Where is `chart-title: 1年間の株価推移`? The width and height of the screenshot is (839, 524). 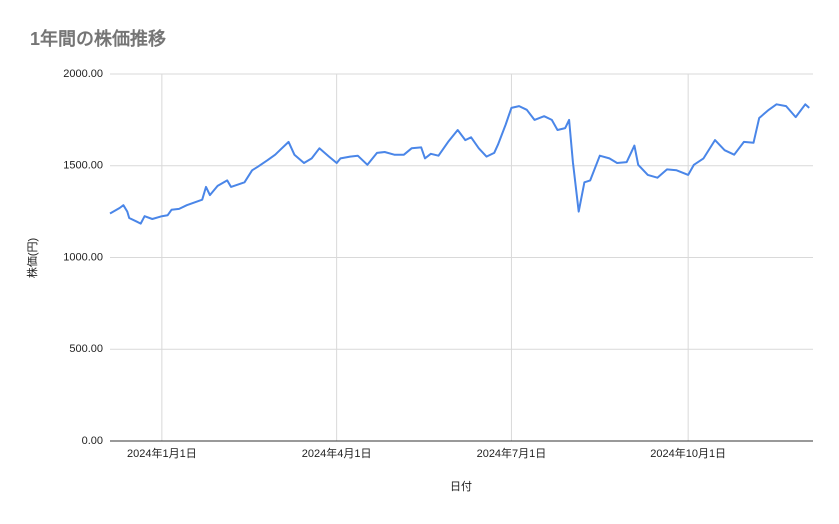 chart-title: 1年間の株価推移 is located at coordinates (98, 38).